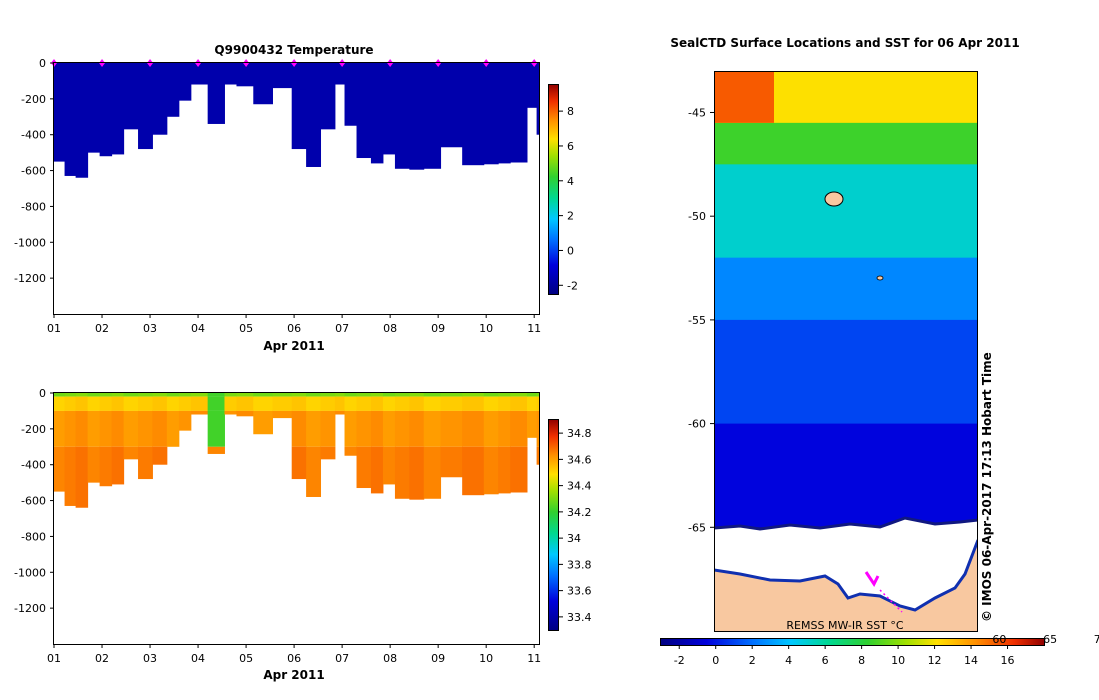 This screenshot has width=1099, height=700. Describe the element at coordinates (825, 660) in the screenshot. I see `sst-colorbar-tick-label: 6` at that location.